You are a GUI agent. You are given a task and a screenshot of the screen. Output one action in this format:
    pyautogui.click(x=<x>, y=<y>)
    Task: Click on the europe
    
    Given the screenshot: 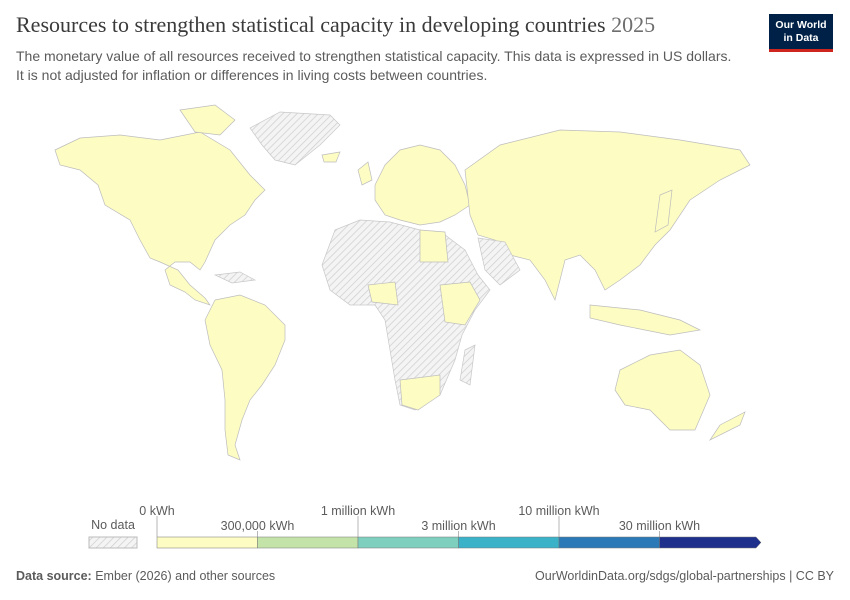 What is the action you would take?
    pyautogui.click(x=422, y=185)
    